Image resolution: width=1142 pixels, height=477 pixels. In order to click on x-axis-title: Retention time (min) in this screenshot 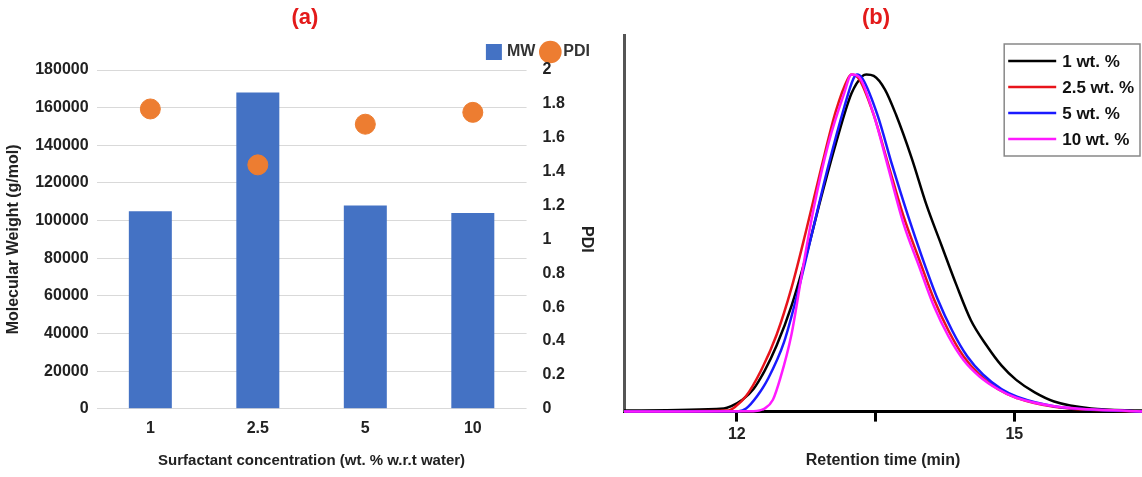, I will do `click(883, 459)`.